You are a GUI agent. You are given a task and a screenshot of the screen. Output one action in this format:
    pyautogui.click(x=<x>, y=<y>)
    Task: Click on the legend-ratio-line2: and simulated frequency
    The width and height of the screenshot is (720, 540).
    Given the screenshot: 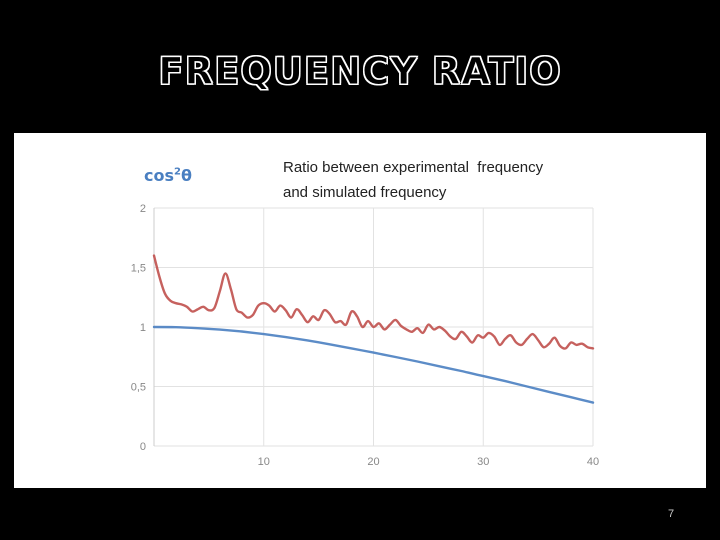 What is the action you would take?
    pyautogui.click(x=365, y=192)
    